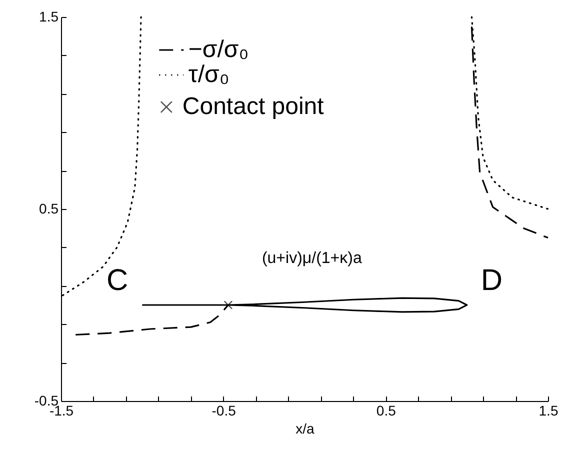 The image size is (563, 467). Describe the element at coordinates (49, 208) in the screenshot. I see `y-tick-label: 0.5` at that location.